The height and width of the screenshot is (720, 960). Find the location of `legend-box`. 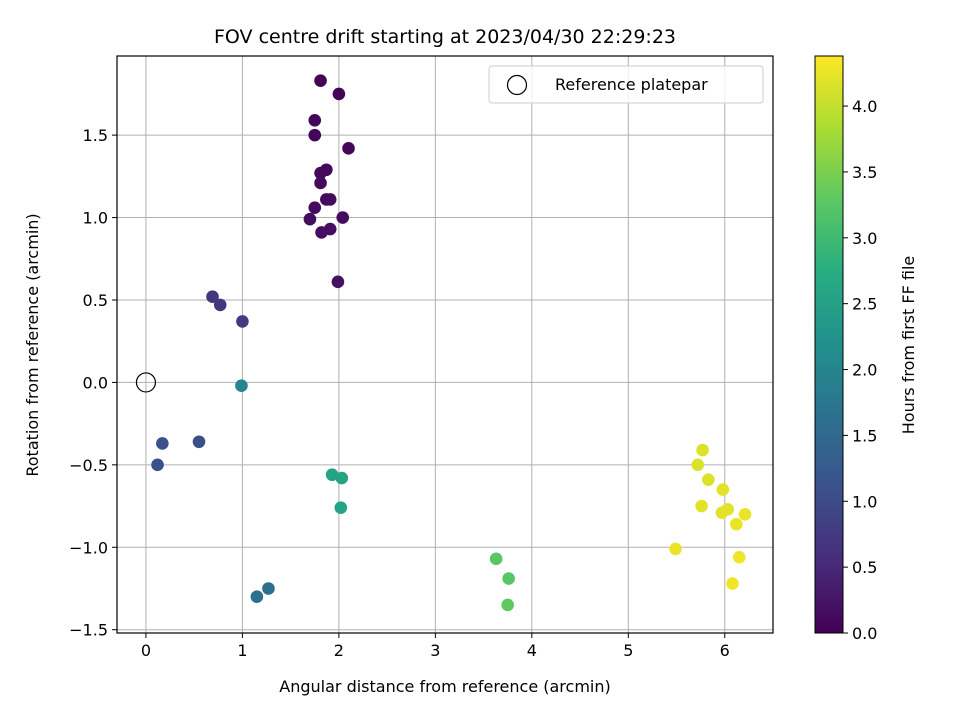

legend-box is located at coordinates (626, 84).